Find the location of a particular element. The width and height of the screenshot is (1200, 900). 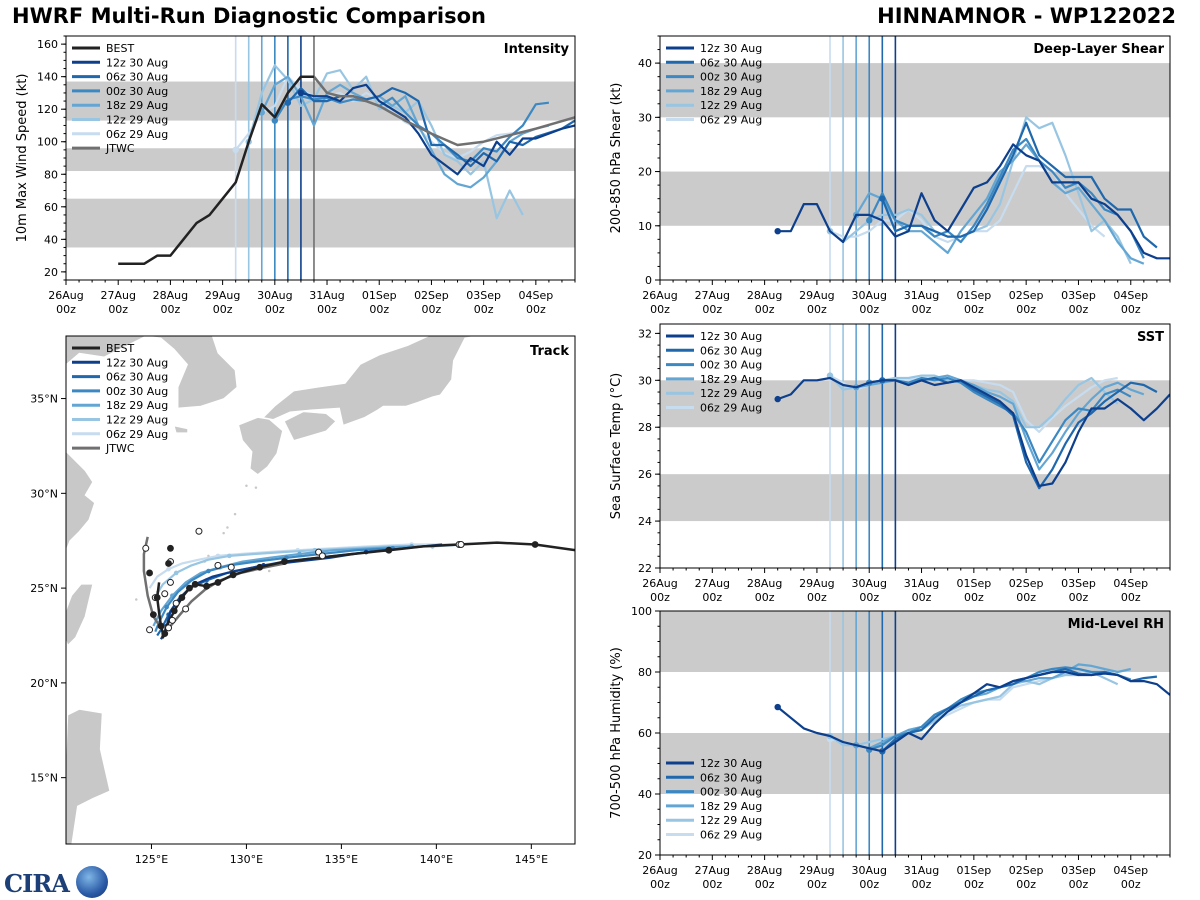

shear-ytick-label: 10 is located at coordinates (645, 226).